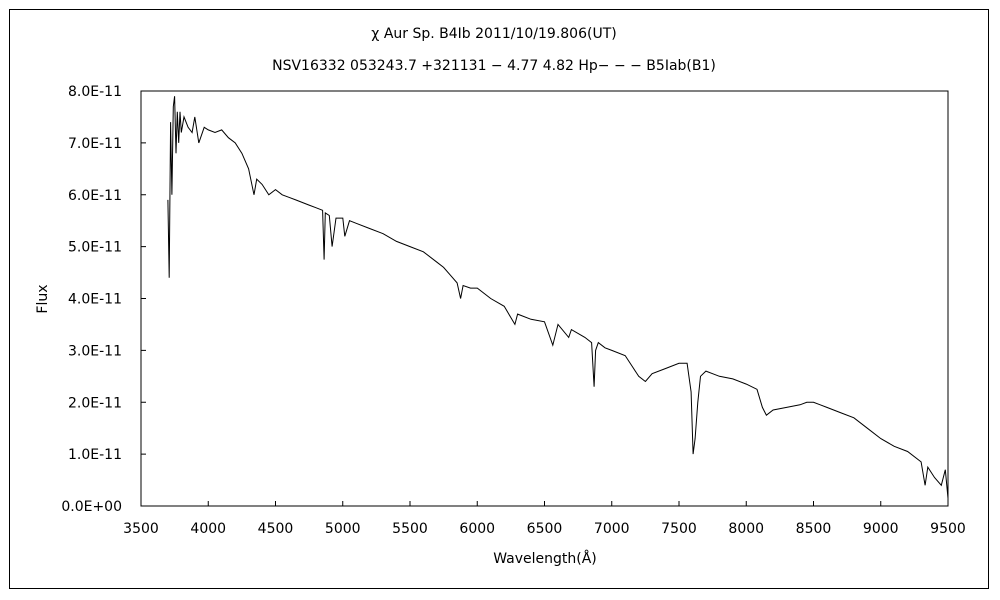  What do you see at coordinates (746, 529) in the screenshot?
I see `x-tick-label: 8000` at bounding box center [746, 529].